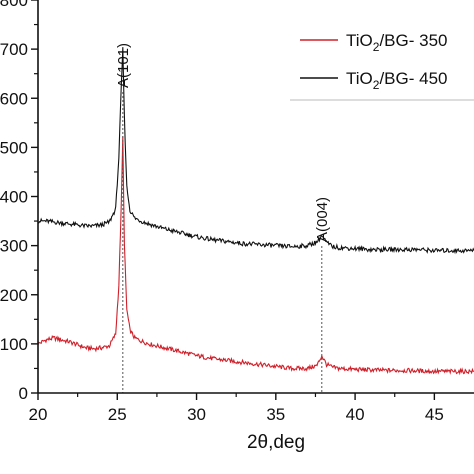 This screenshot has height=474, width=474. Describe the element at coordinates (382, 66) in the screenshot. I see `legend: TiO2/BG- 350 TiO2/BG- 450` at that location.